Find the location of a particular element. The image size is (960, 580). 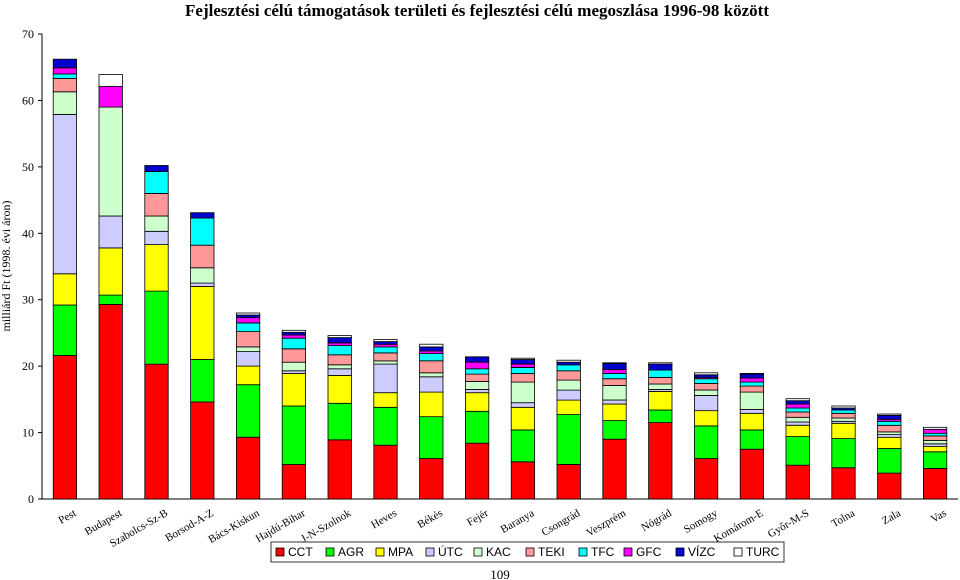

legend-box is located at coordinates (527, 552).